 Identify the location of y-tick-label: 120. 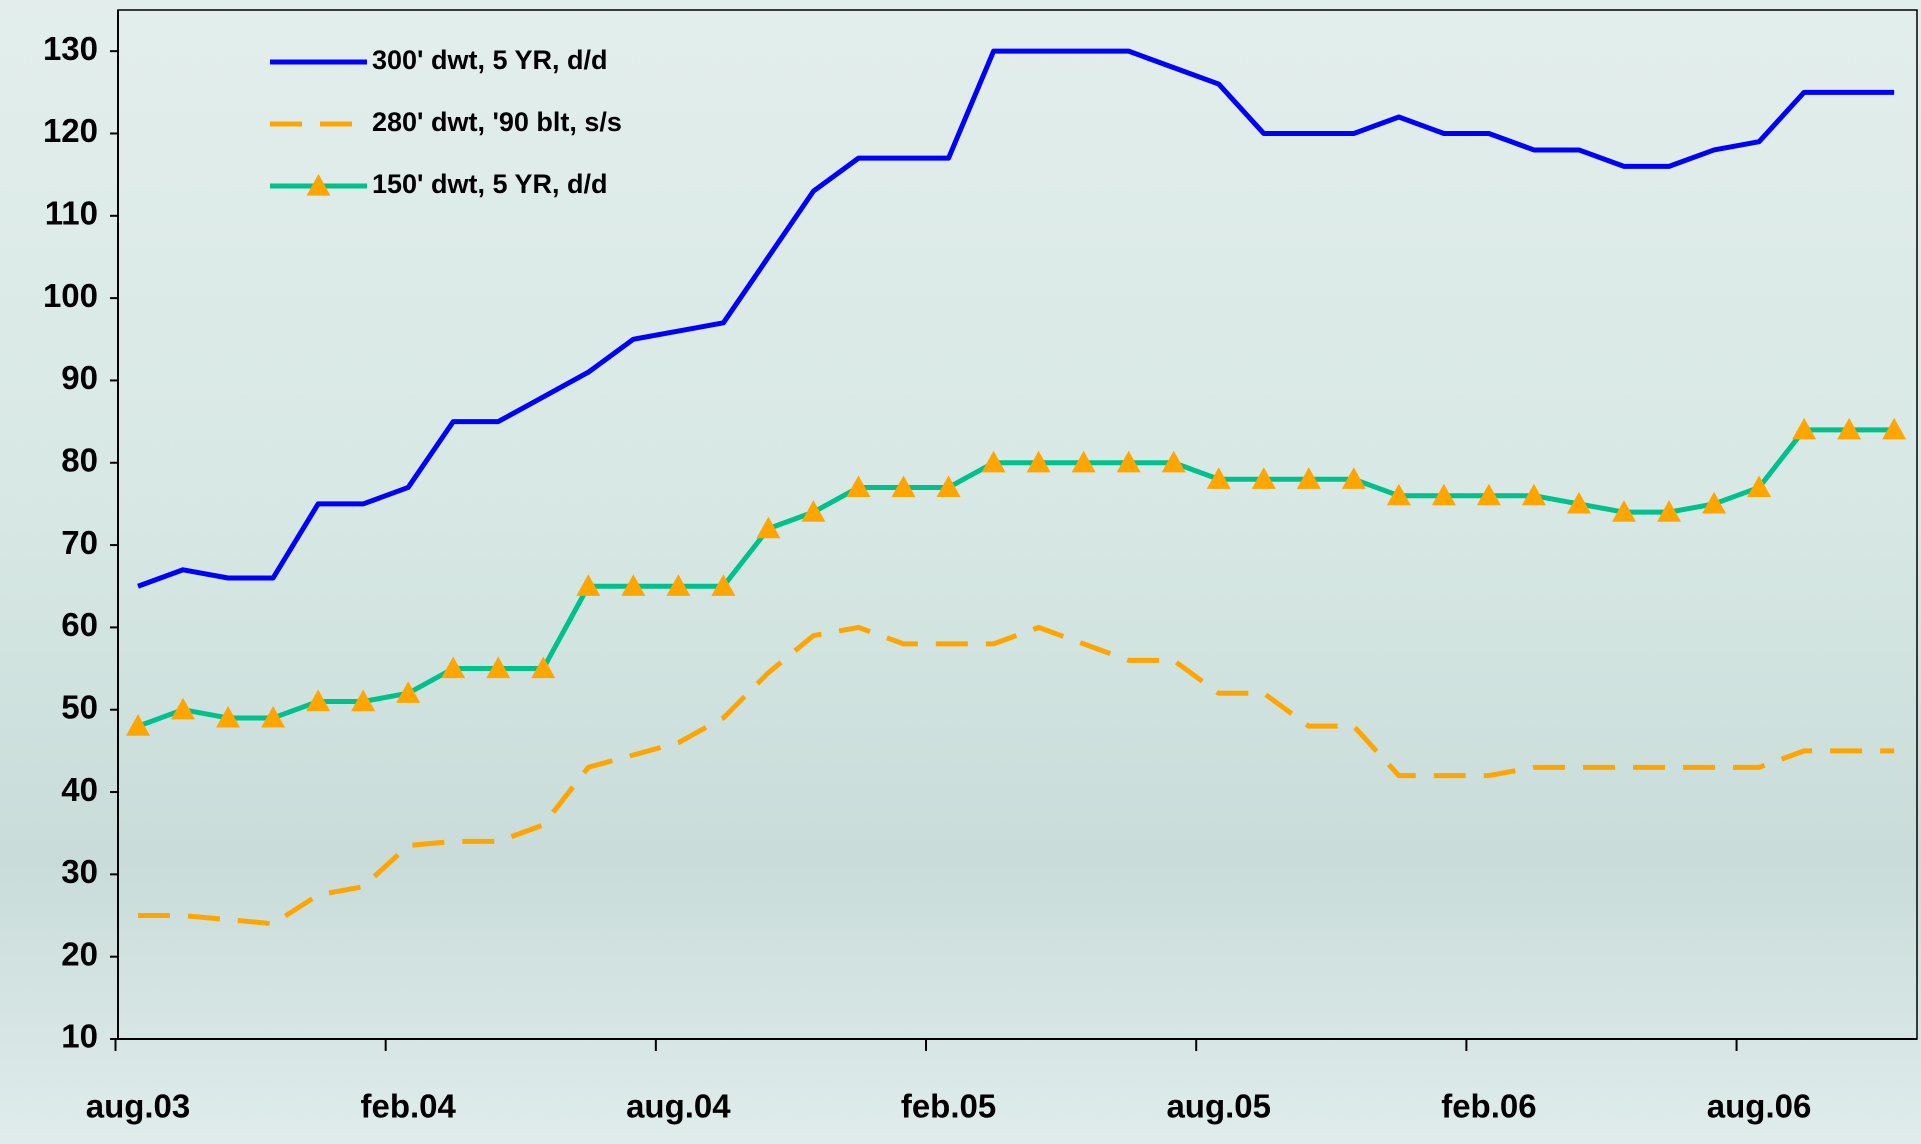
(70, 130).